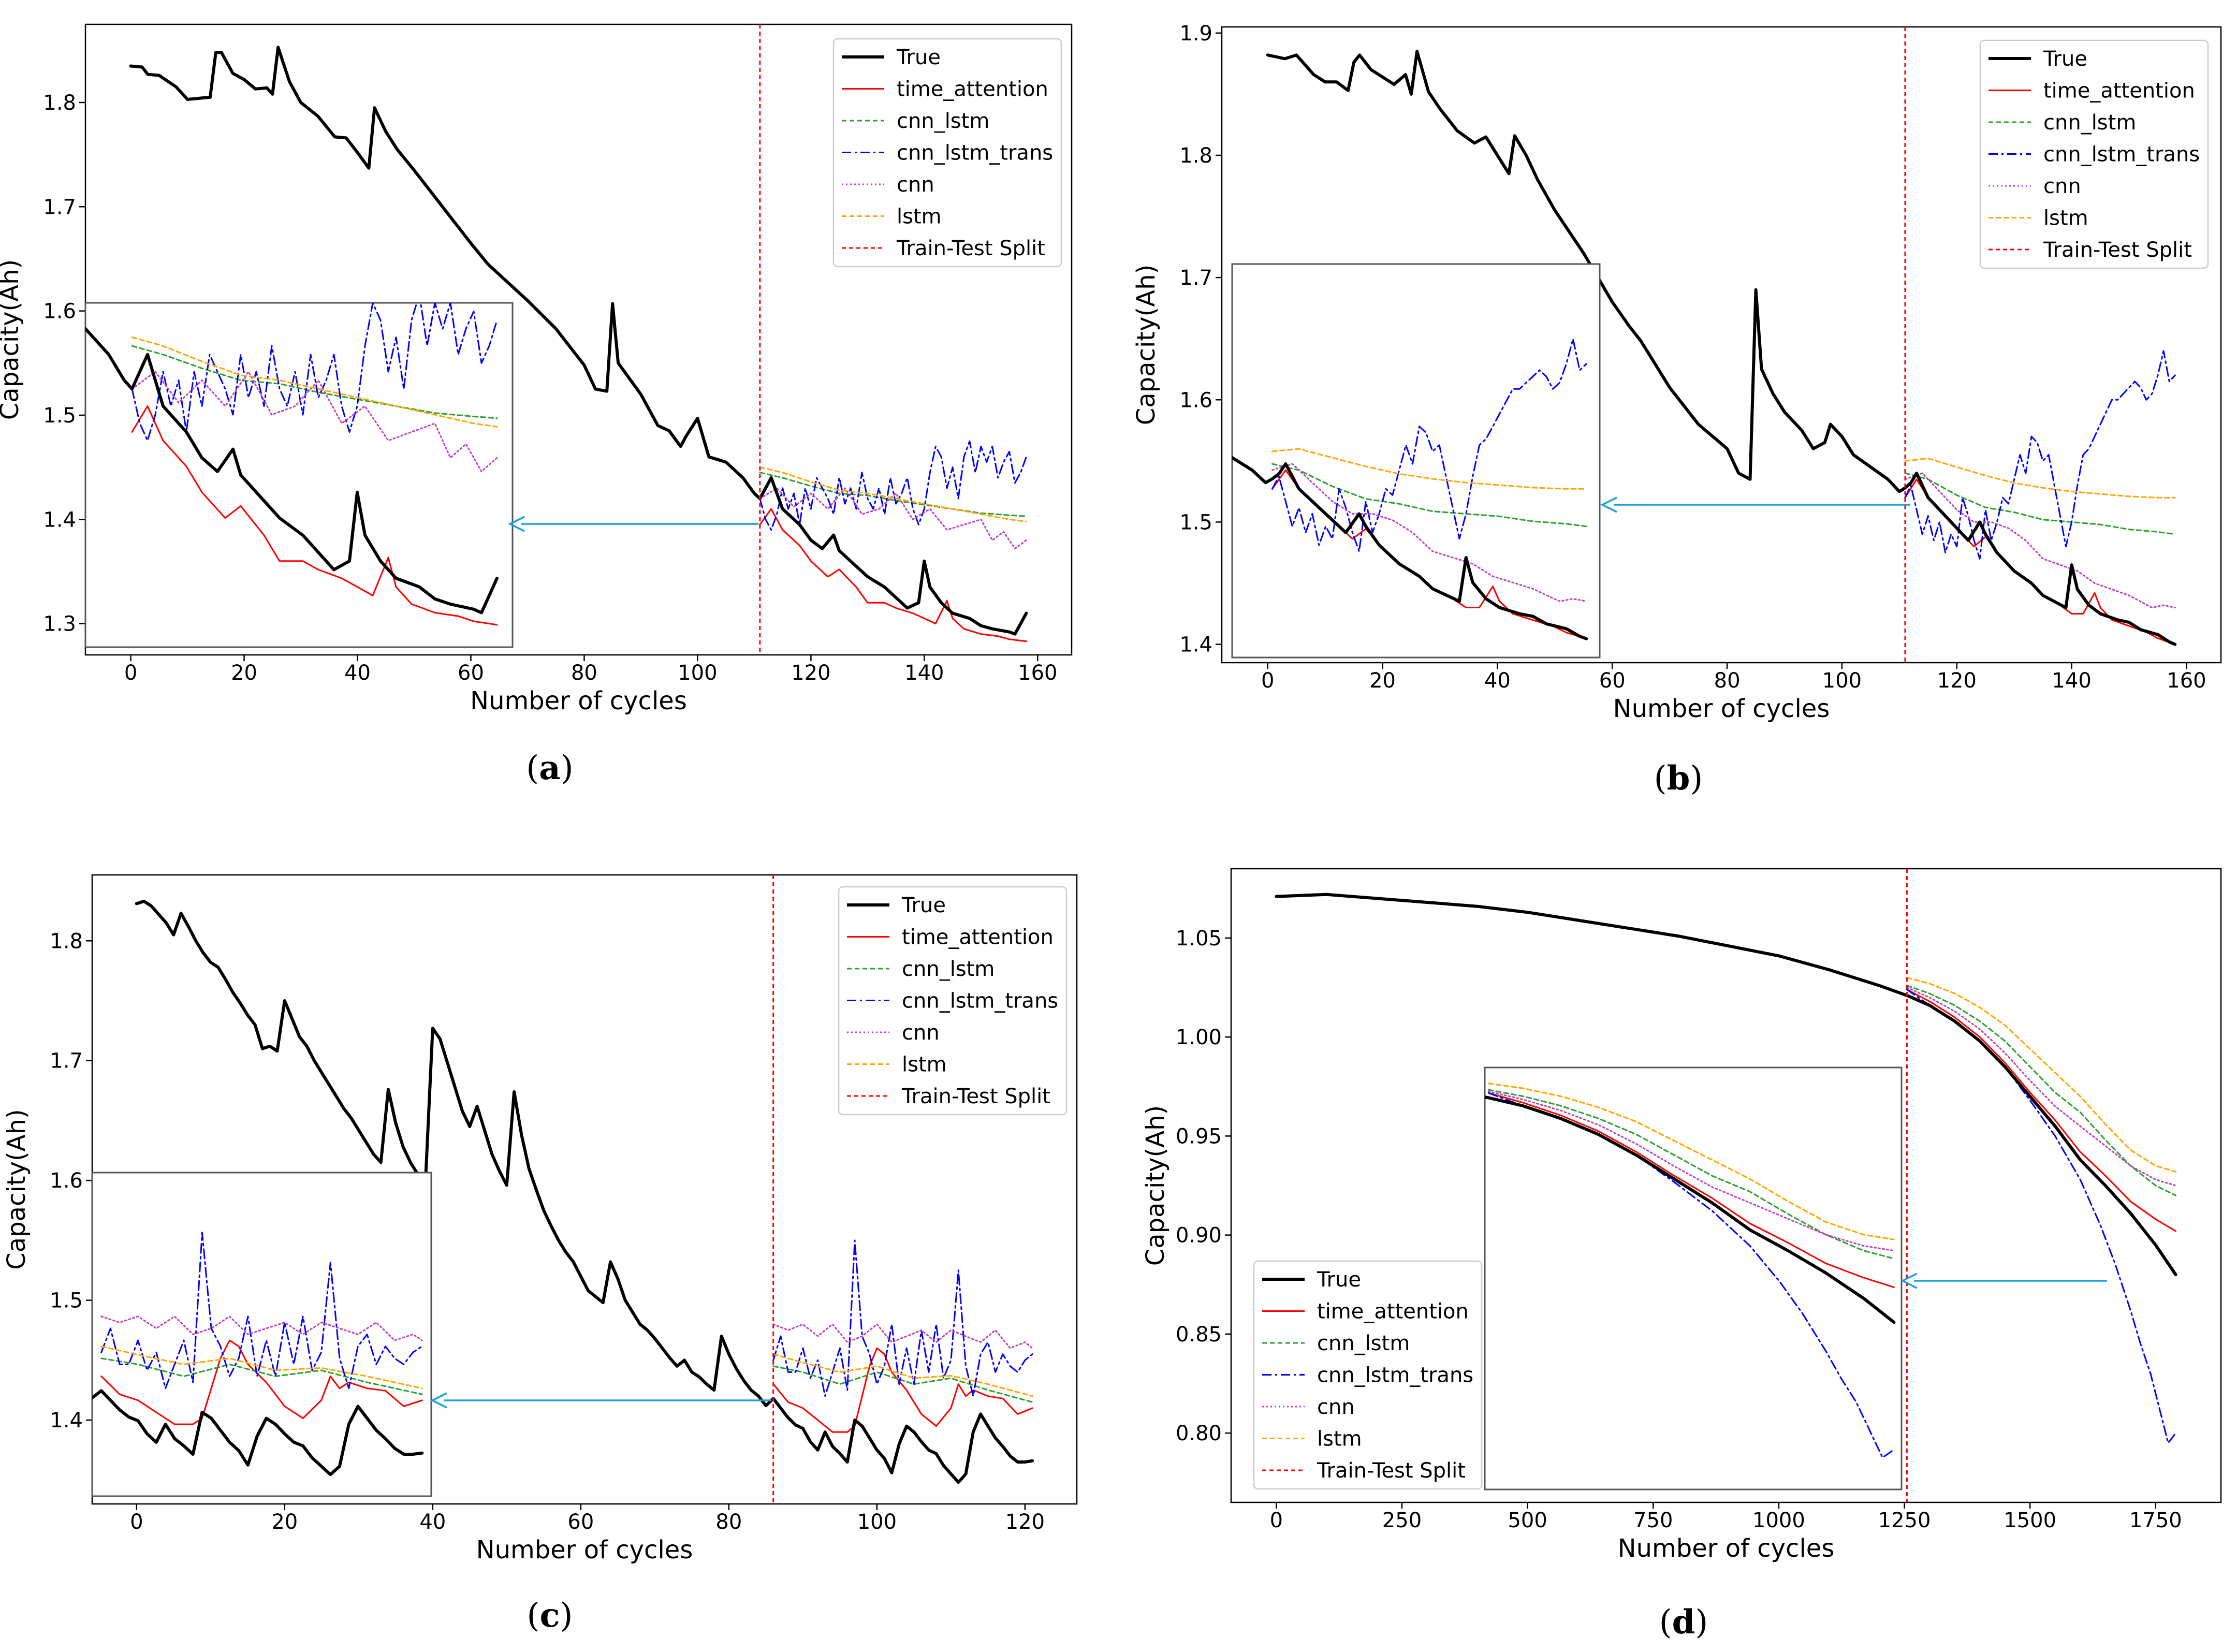 This screenshot has width=2237, height=1652. Describe the element at coordinates (2071, 681) in the screenshot. I see `x-tick-label: 140` at that location.